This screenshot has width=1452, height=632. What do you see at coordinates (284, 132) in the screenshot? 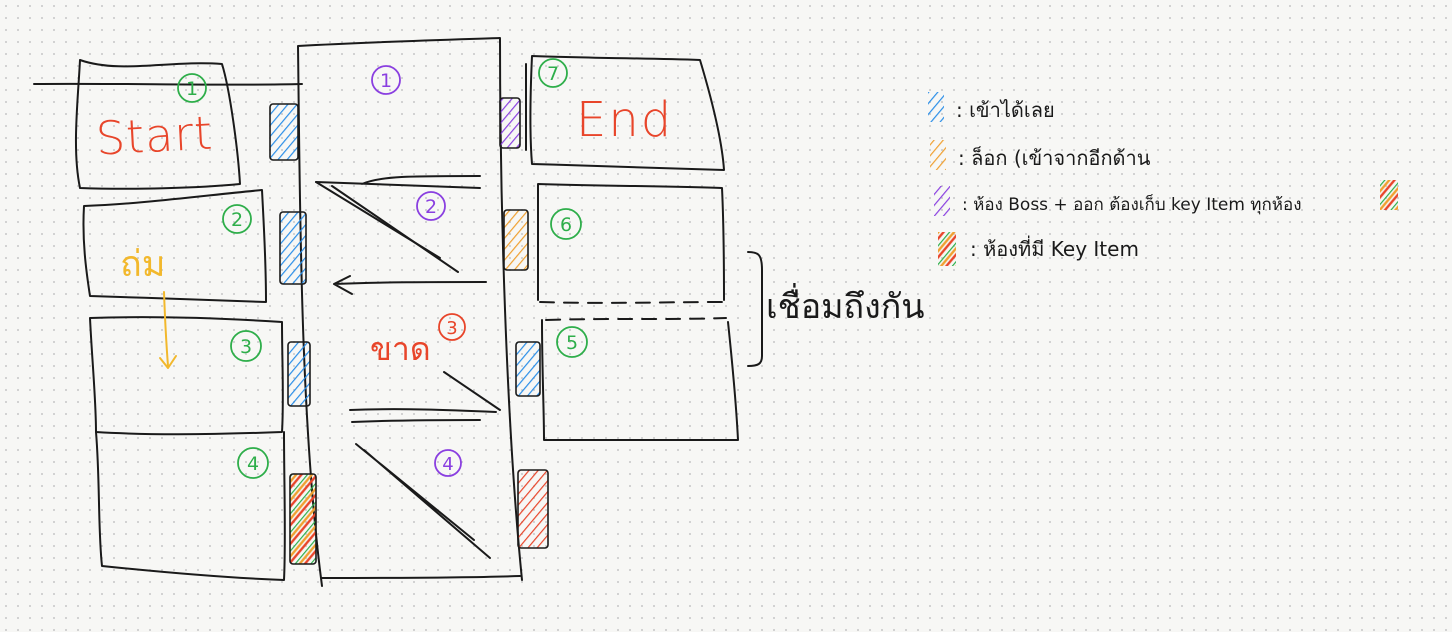
I see `door-start-blue` at bounding box center [284, 132].